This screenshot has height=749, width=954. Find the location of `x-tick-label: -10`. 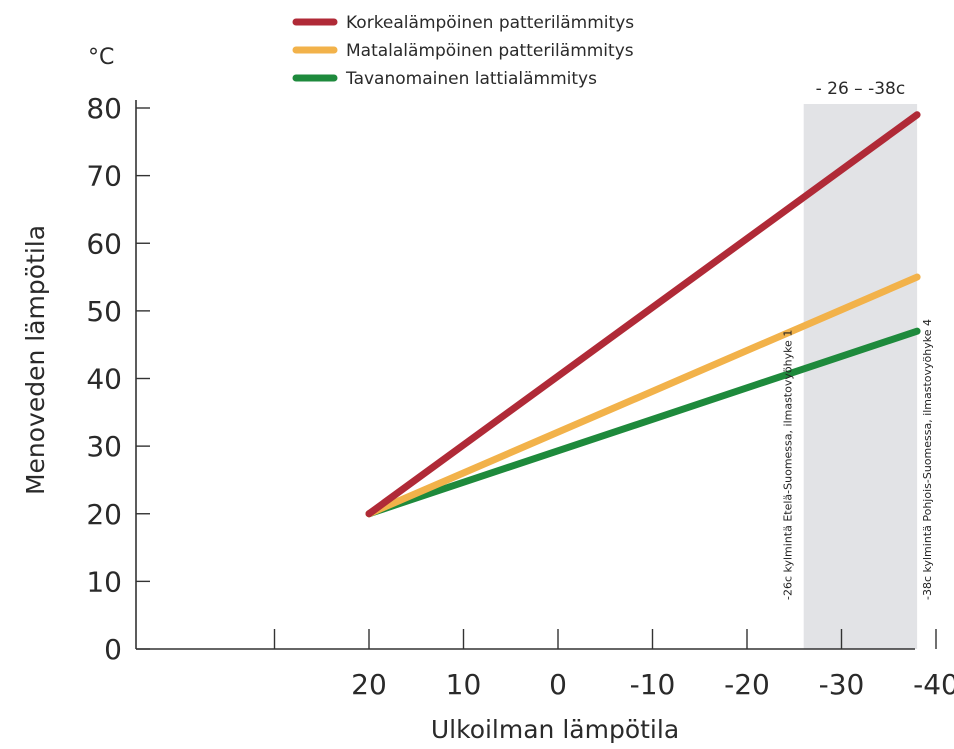

x-tick-label: -10 is located at coordinates (653, 684).